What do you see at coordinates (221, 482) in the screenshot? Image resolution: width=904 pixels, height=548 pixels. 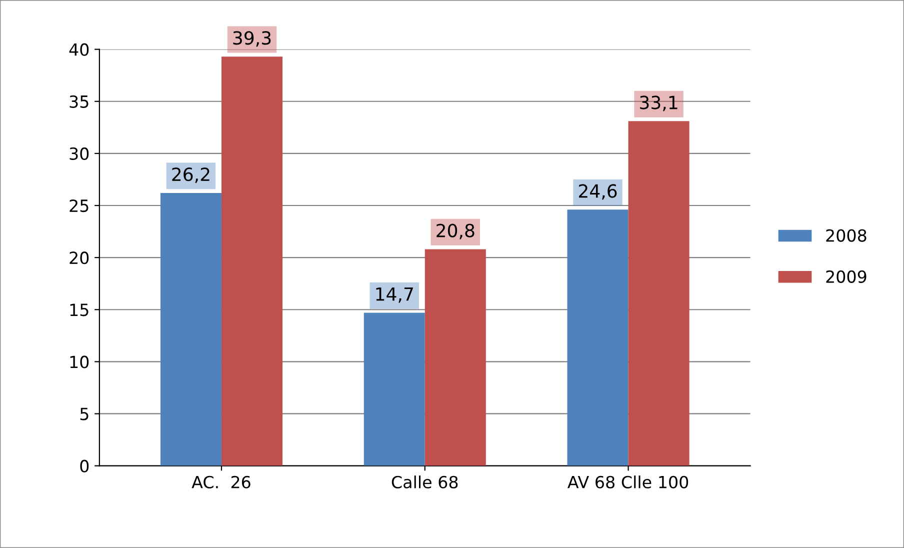 I see `x-tick-label: AC. 26` at bounding box center [221, 482].